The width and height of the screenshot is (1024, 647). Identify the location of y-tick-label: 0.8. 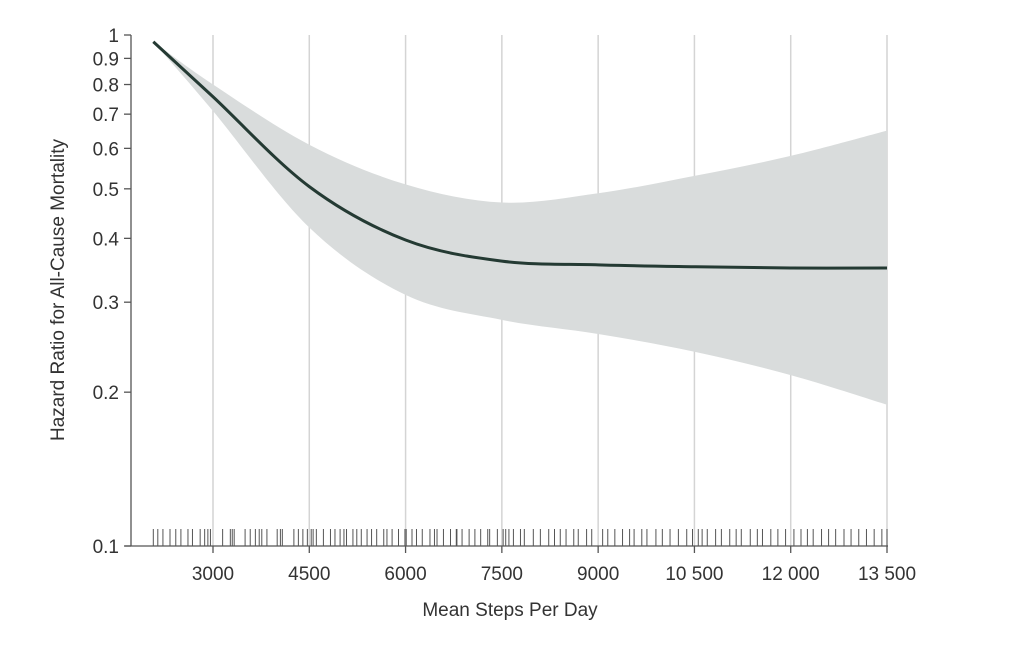
(106, 86).